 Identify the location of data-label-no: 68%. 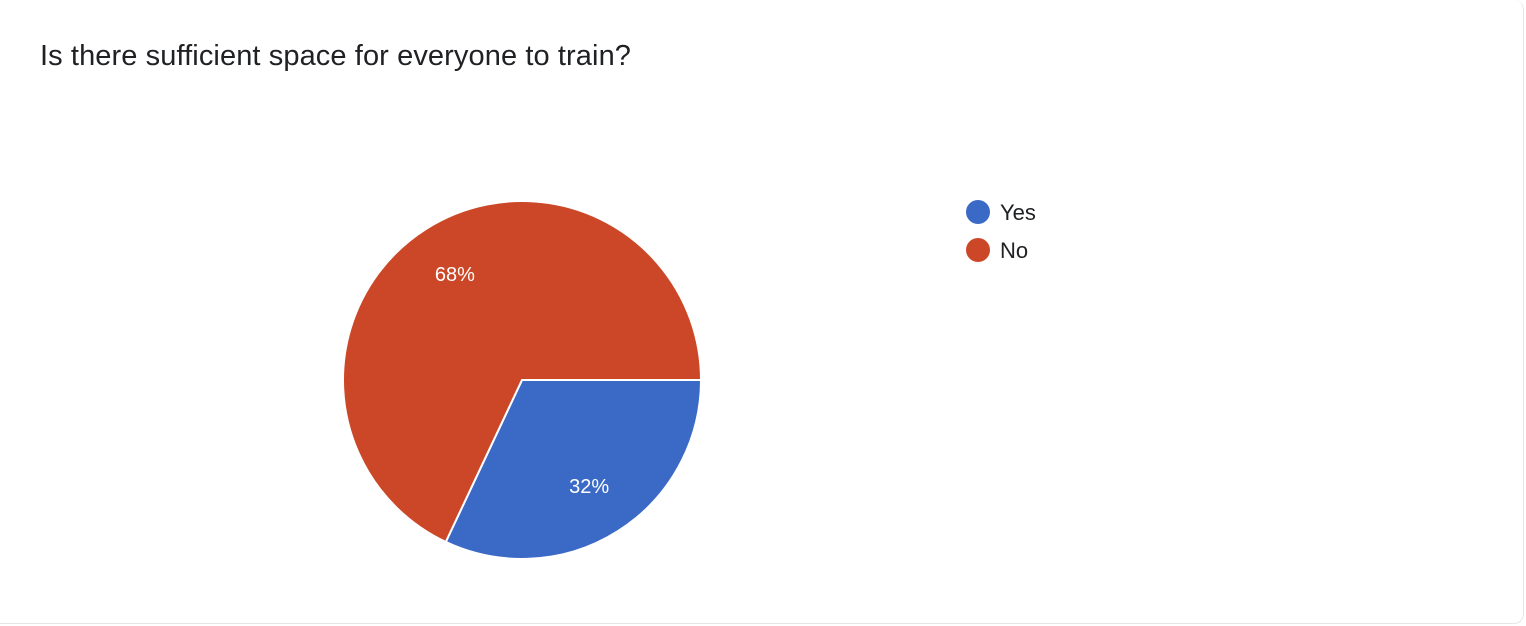
(455, 275).